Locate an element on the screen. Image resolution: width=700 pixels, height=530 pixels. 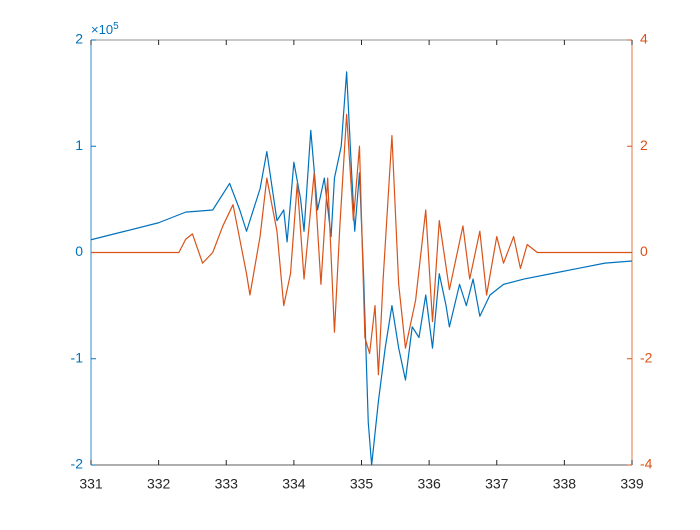
y2-tick-label: 2 is located at coordinates (644, 145).